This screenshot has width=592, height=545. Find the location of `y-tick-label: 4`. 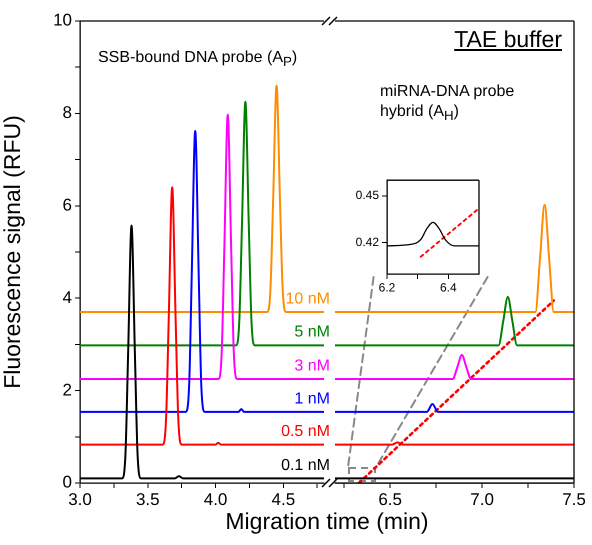

y-tick-label: 4 is located at coordinates (67, 297).